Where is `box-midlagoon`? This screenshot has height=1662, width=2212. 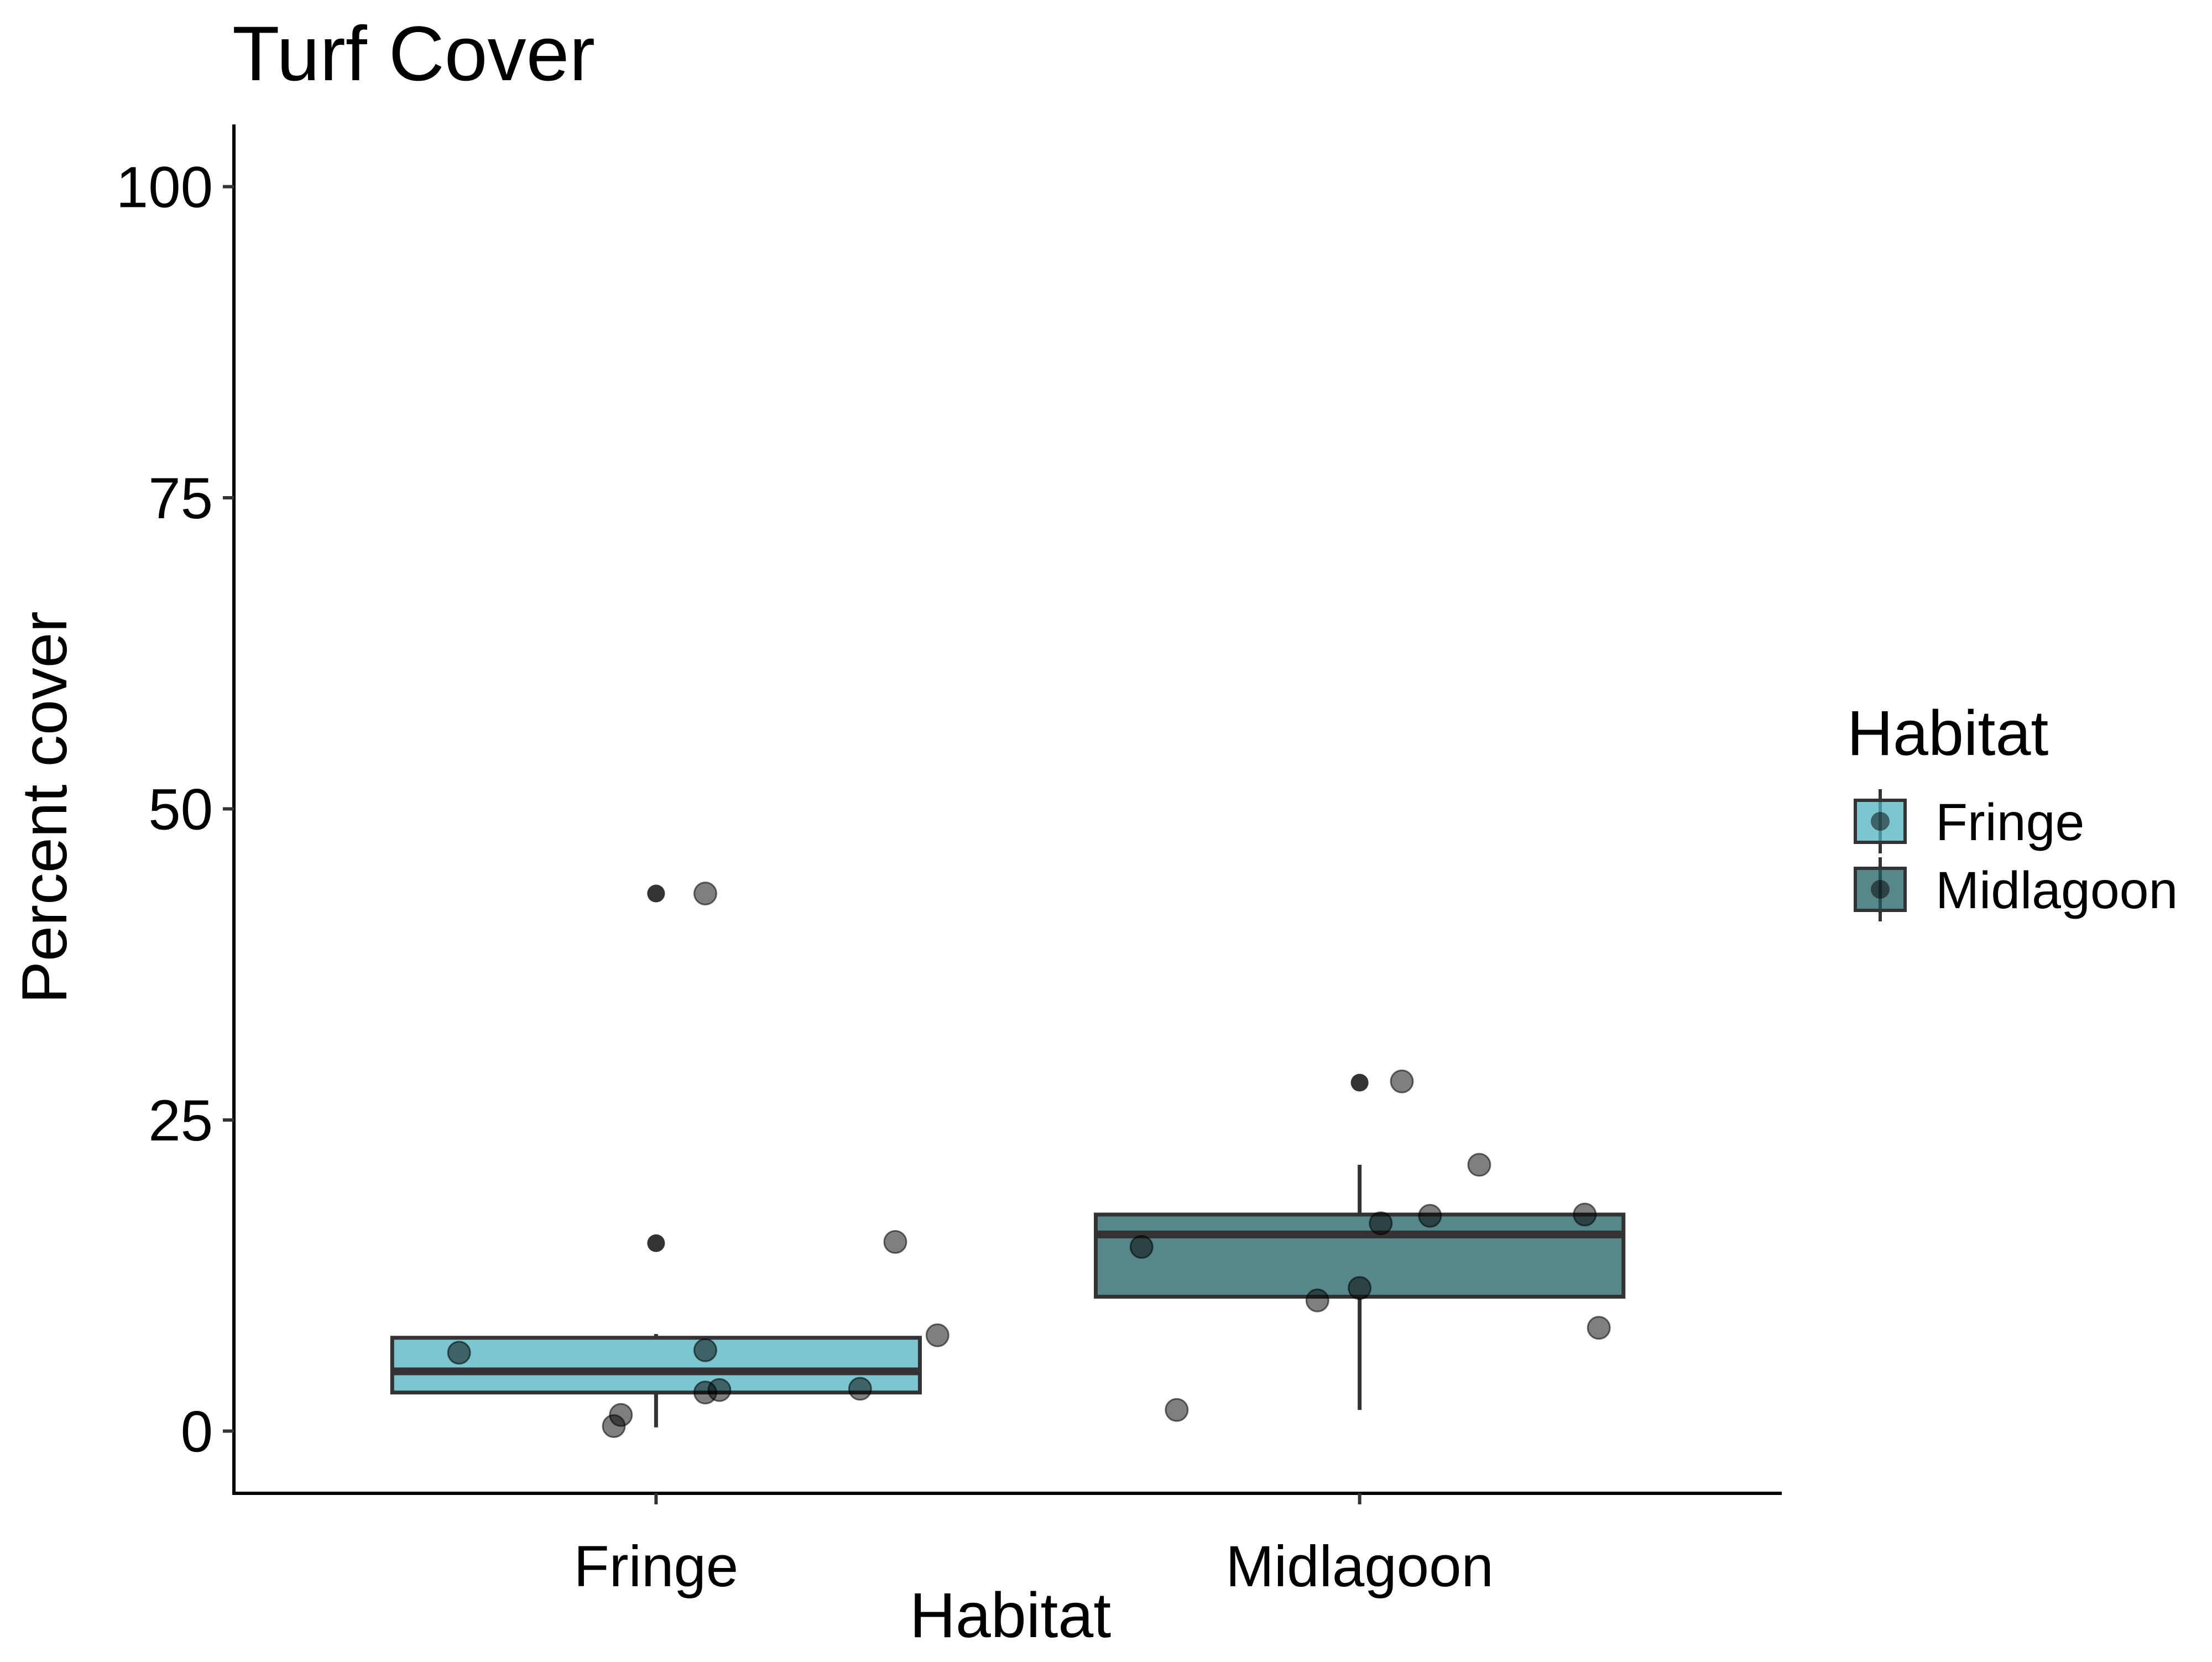 box-midlagoon is located at coordinates (1360, 1242).